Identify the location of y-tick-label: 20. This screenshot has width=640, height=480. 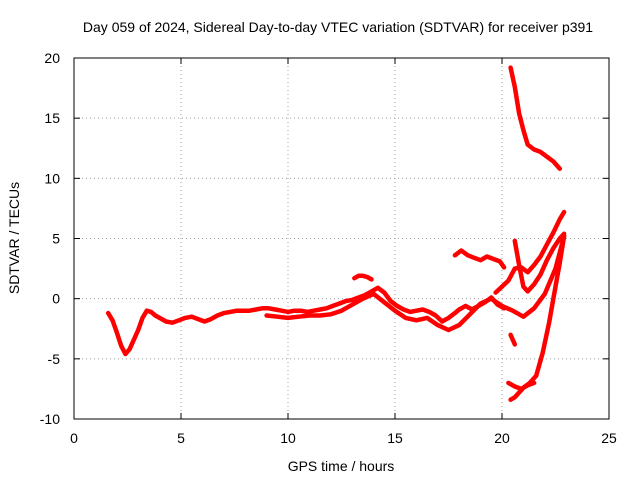
(52, 58).